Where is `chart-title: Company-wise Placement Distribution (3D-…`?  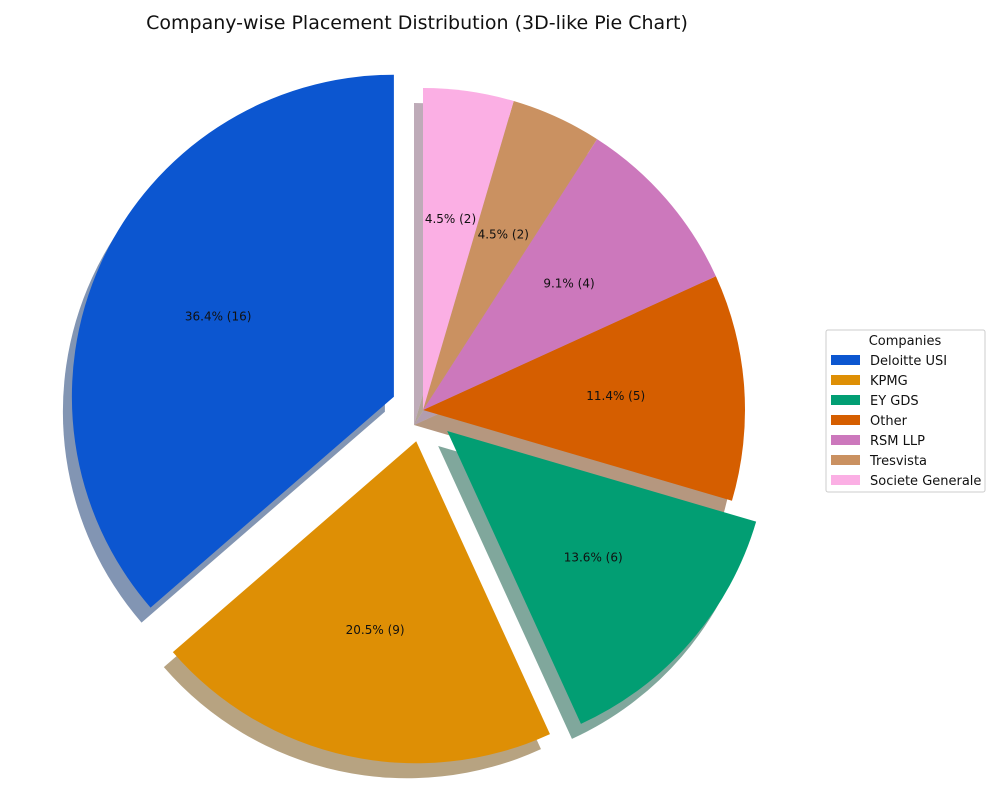
chart-title: Company-wise Placement Distribution (3D-… is located at coordinates (417, 23).